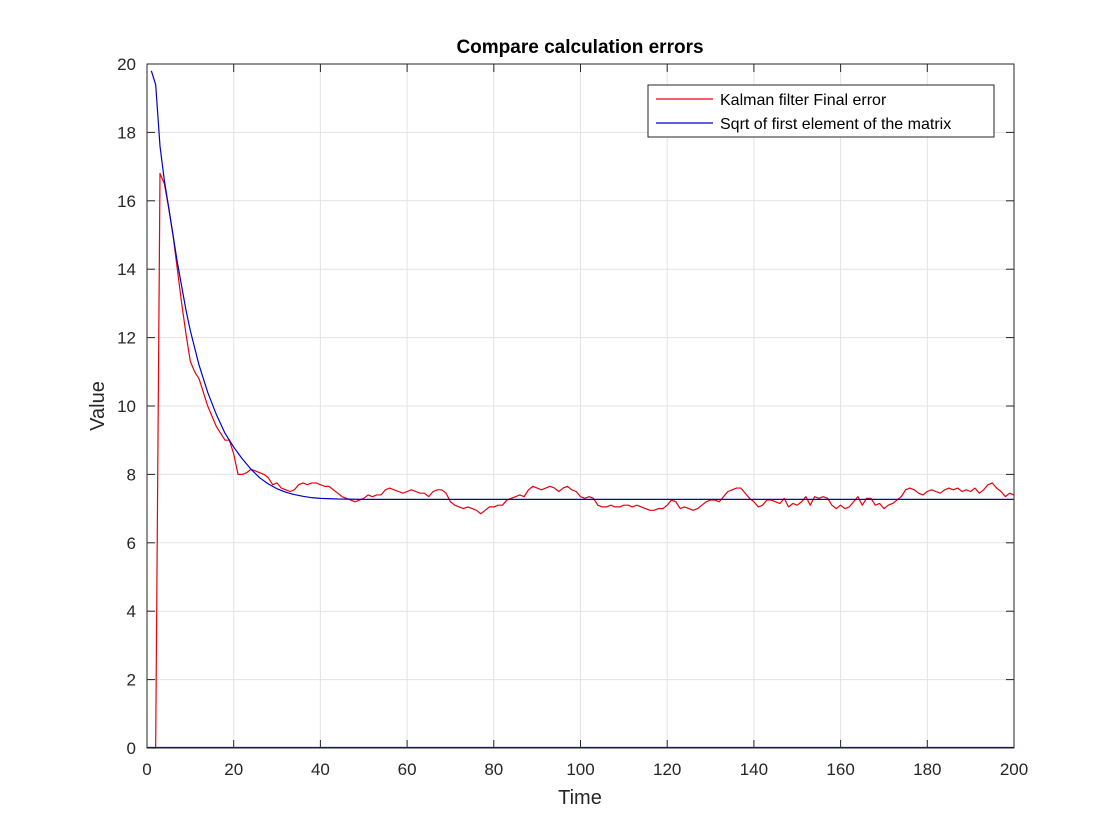  What do you see at coordinates (840, 769) in the screenshot?
I see `x-tick-label: 160` at bounding box center [840, 769].